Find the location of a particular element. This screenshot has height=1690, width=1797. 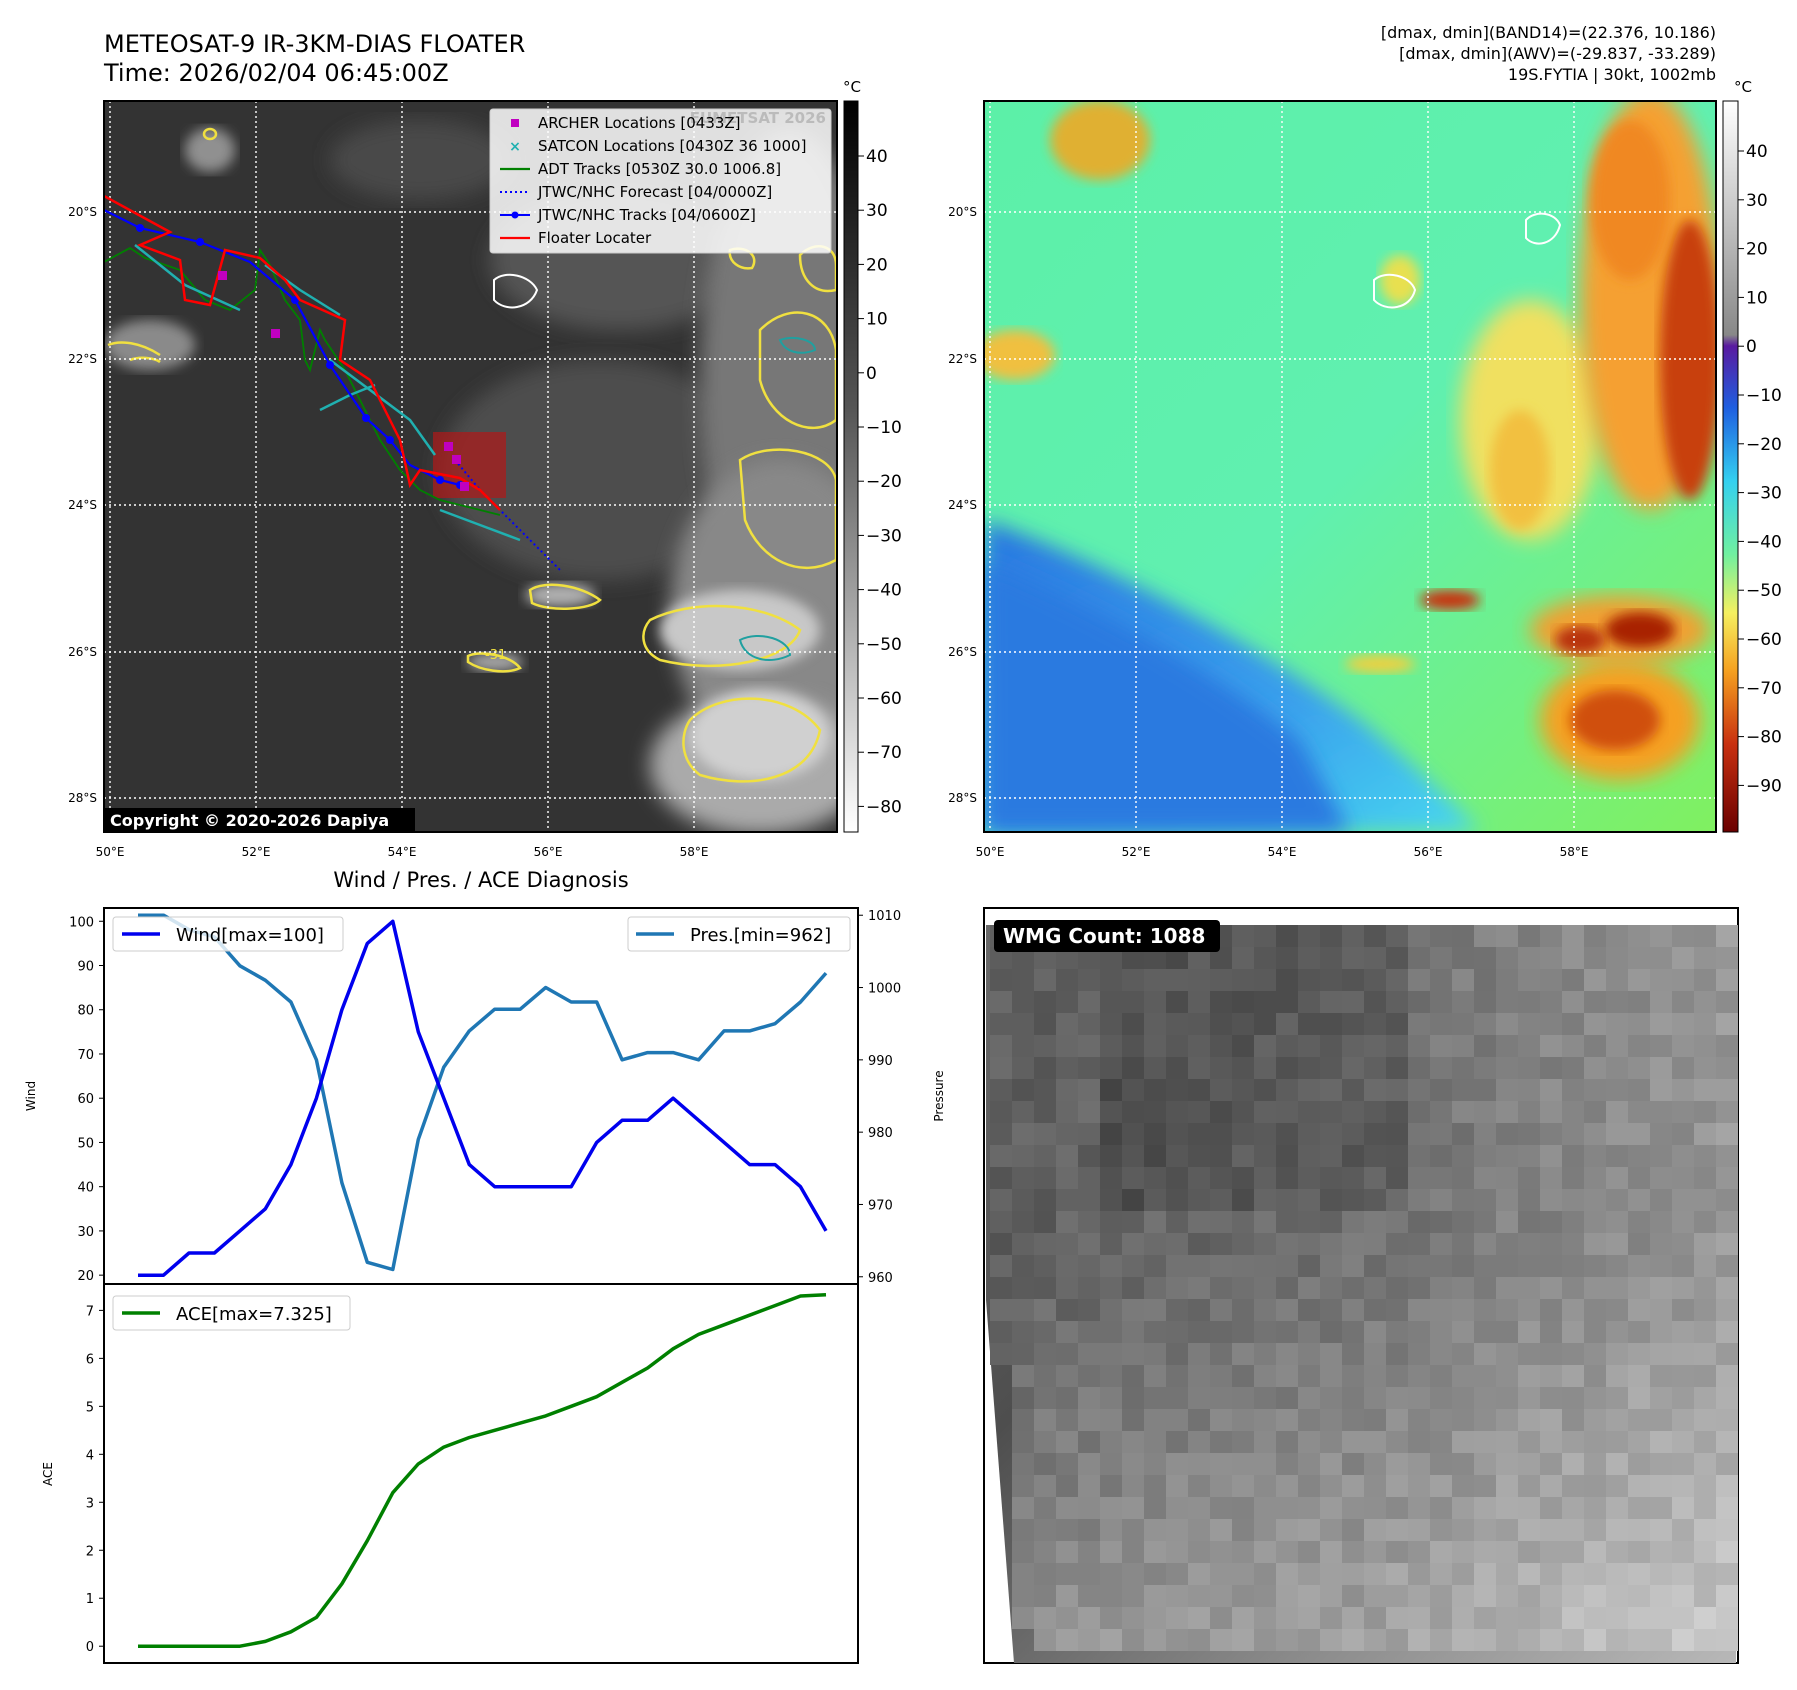

wv-cb-tick-label: 20 is located at coordinates (1757, 250).